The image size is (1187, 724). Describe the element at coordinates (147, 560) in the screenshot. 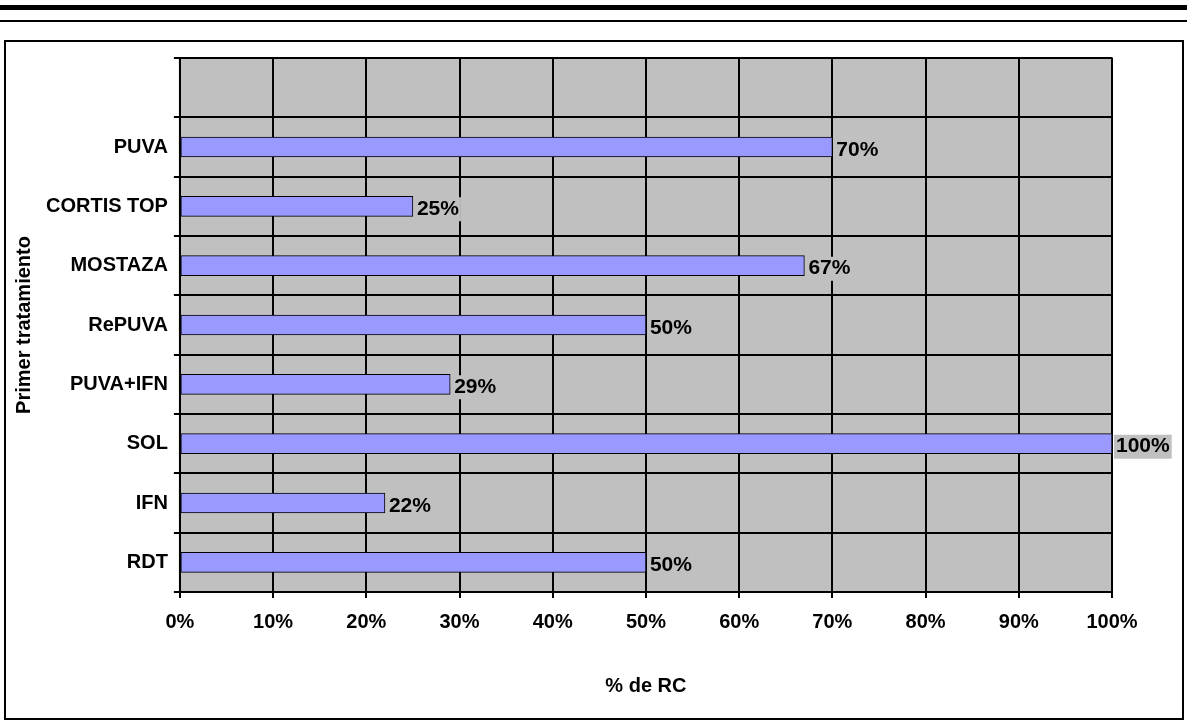

I see `y-tick-label: RDT` at that location.